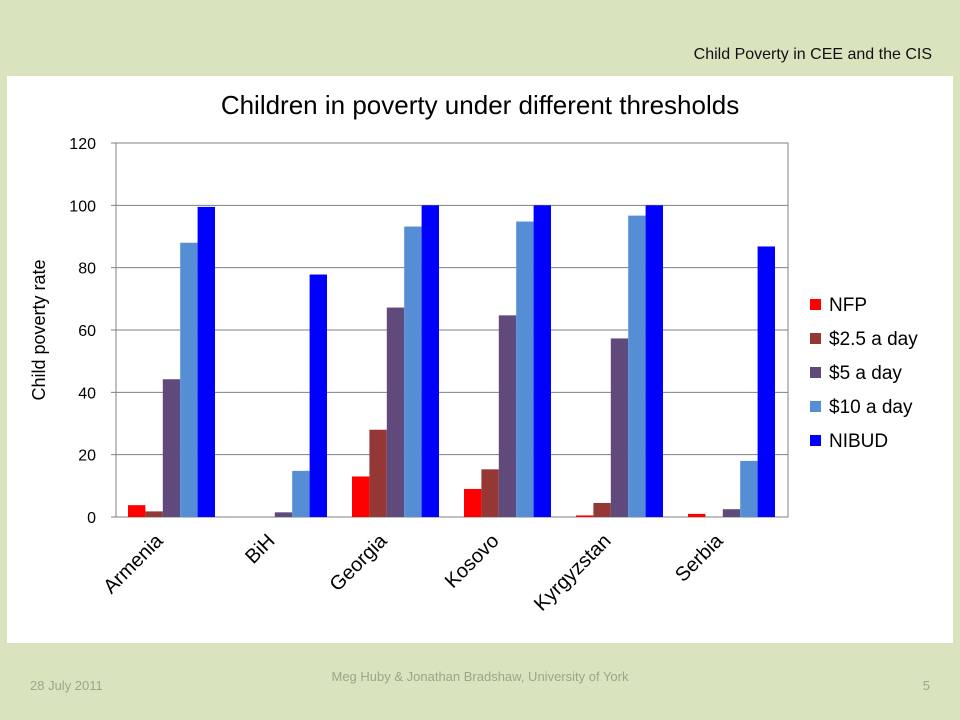 Image resolution: width=960 pixels, height=720 pixels. I want to click on bar--5-a-day-armenia, so click(171, 448).